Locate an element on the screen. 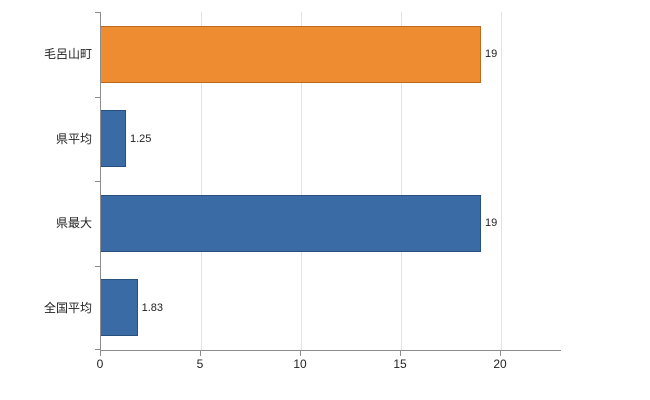 This screenshot has height=400, width=650. x-axis-tick-label: 20 is located at coordinates (500, 364).